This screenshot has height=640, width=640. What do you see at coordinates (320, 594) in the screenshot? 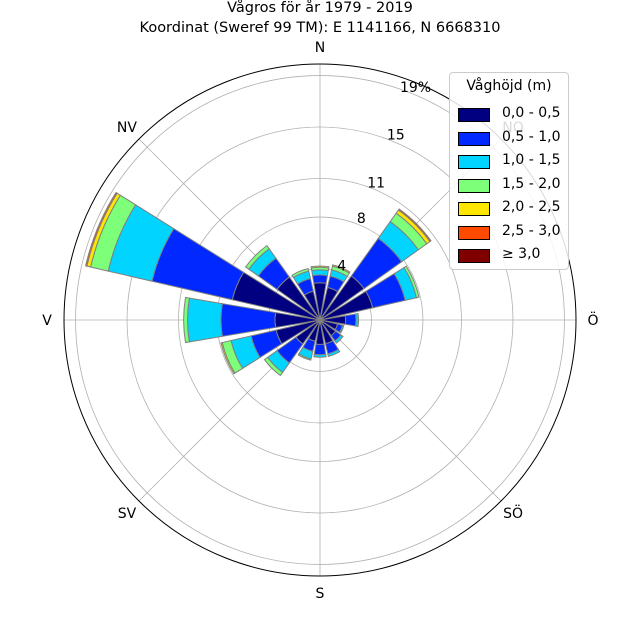
I see `direction-label-S: S` at bounding box center [320, 594].